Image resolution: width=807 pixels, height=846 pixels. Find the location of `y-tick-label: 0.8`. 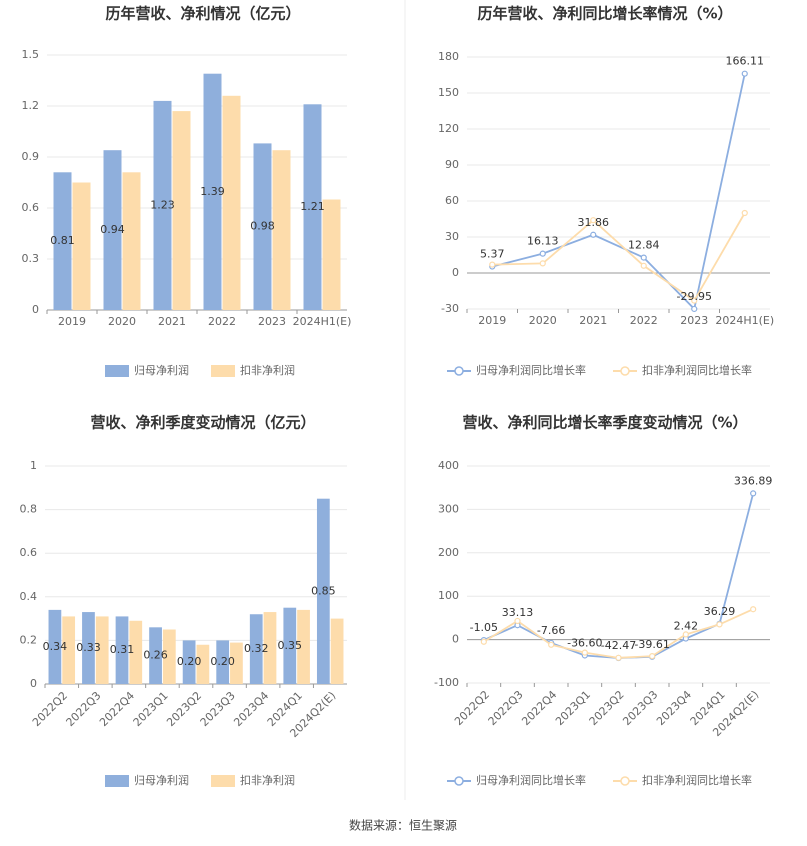

y-tick-label: 0.8 is located at coordinates (29, 509).